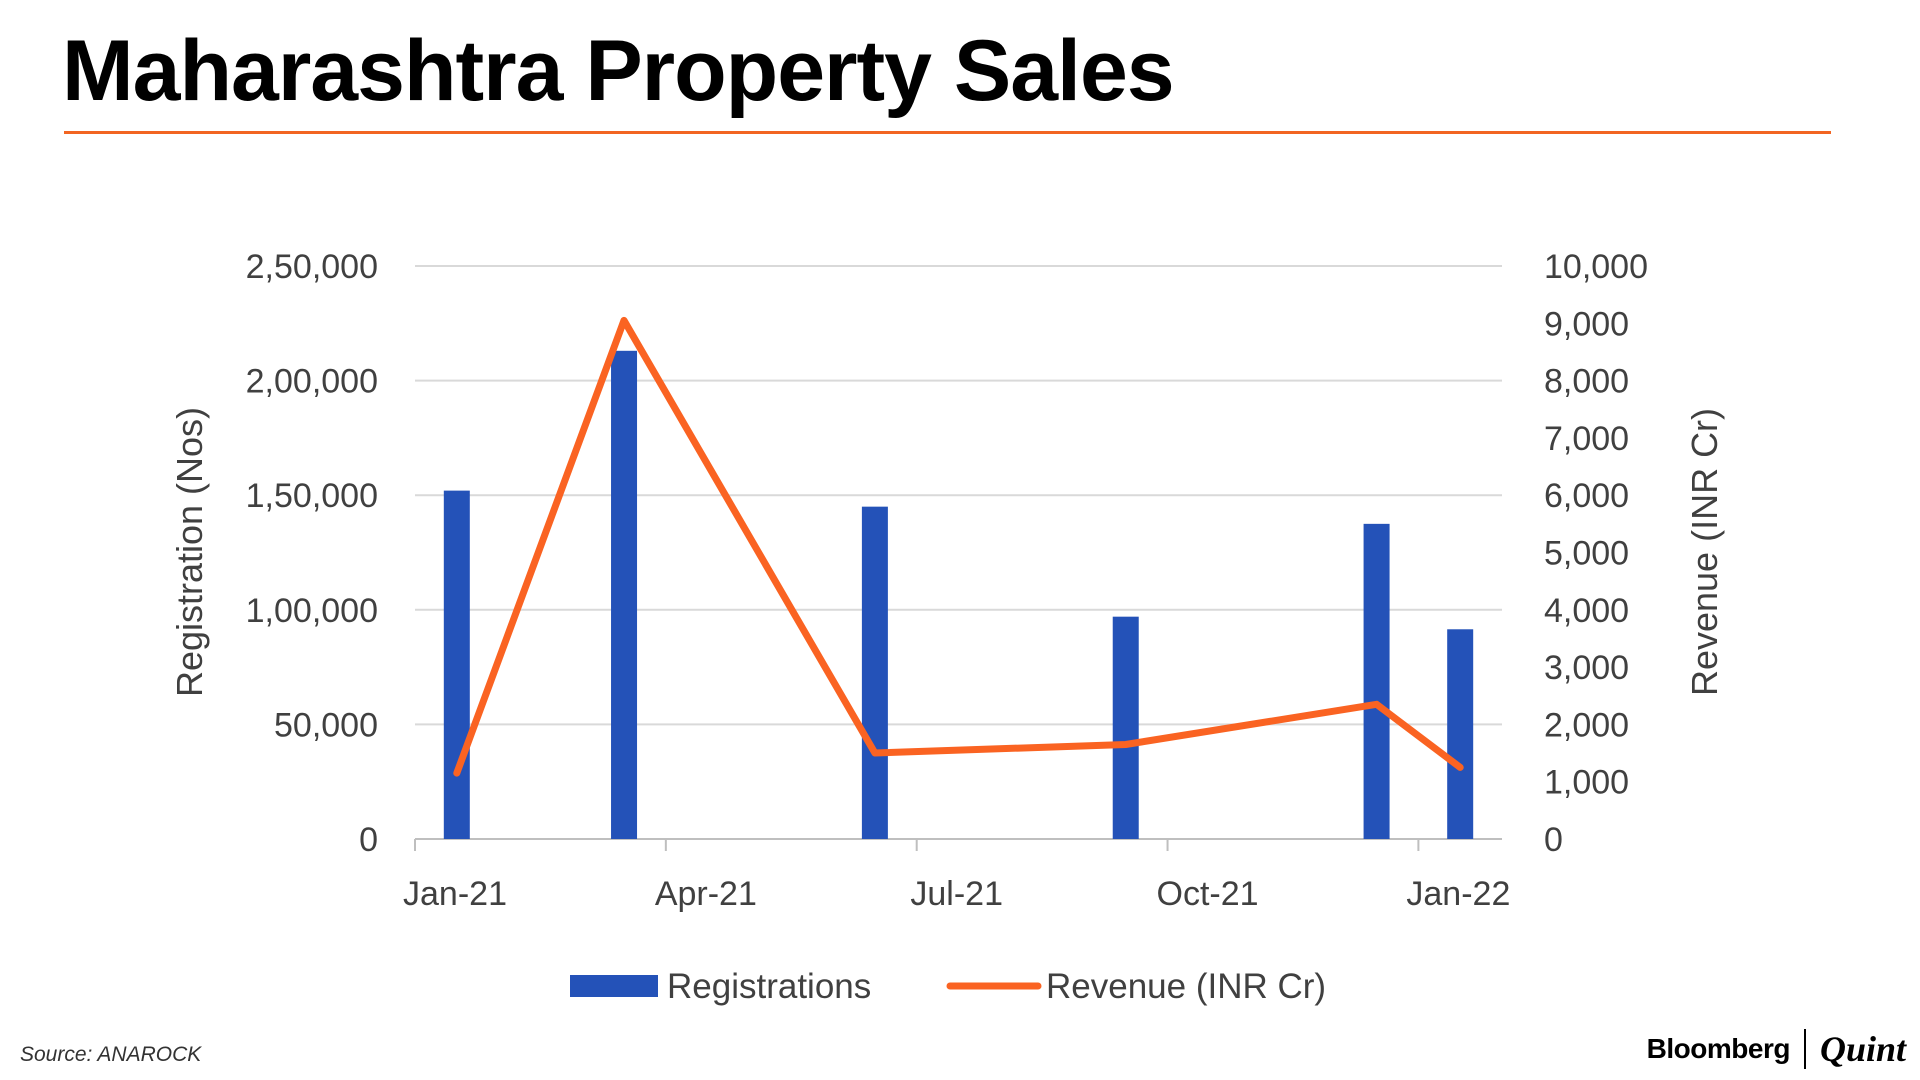  What do you see at coordinates (111, 1054) in the screenshot?
I see `source-note: Source: ANAROCK` at bounding box center [111, 1054].